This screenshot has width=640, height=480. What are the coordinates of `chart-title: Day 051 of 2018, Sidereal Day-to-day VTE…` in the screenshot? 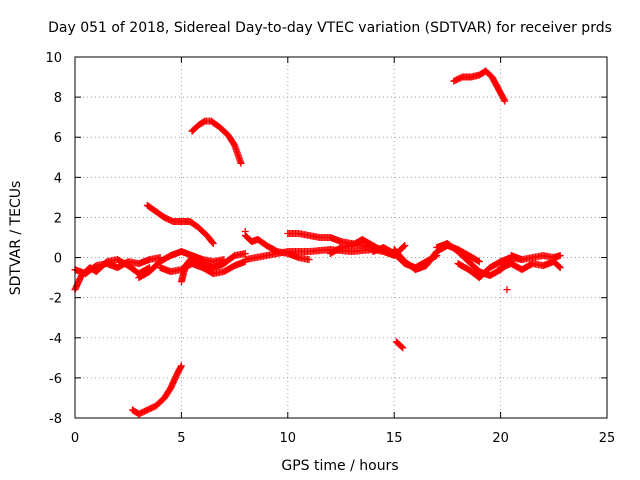 It's located at (330, 28).